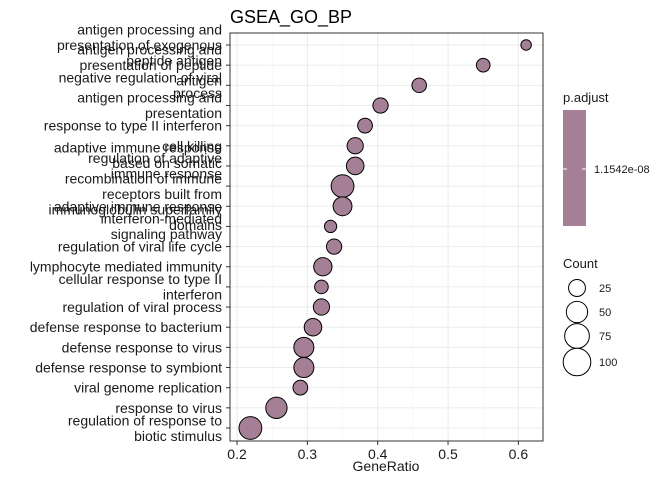  Describe the element at coordinates (168, 408) in the screenshot. I see `y-tick-label: response to virus` at that location.